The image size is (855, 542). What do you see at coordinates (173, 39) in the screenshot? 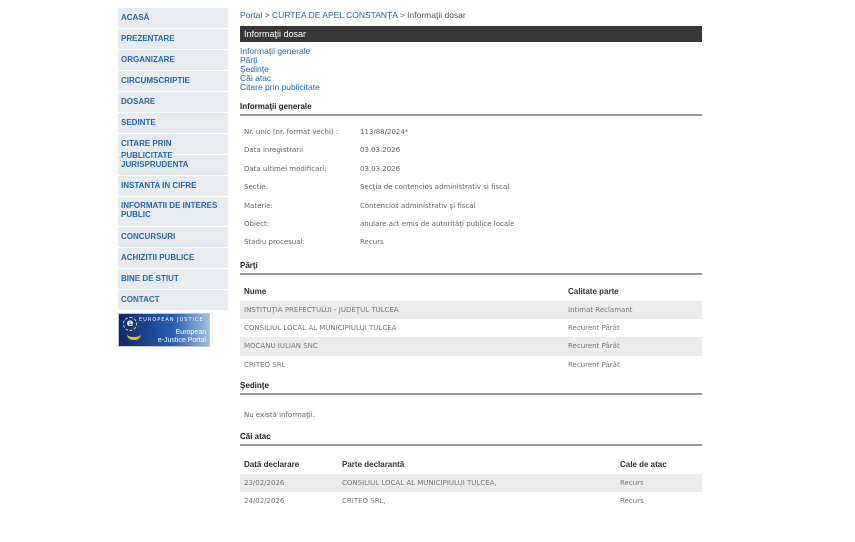
I see `nav-prezentare: PREZENTARE` at bounding box center [173, 39].